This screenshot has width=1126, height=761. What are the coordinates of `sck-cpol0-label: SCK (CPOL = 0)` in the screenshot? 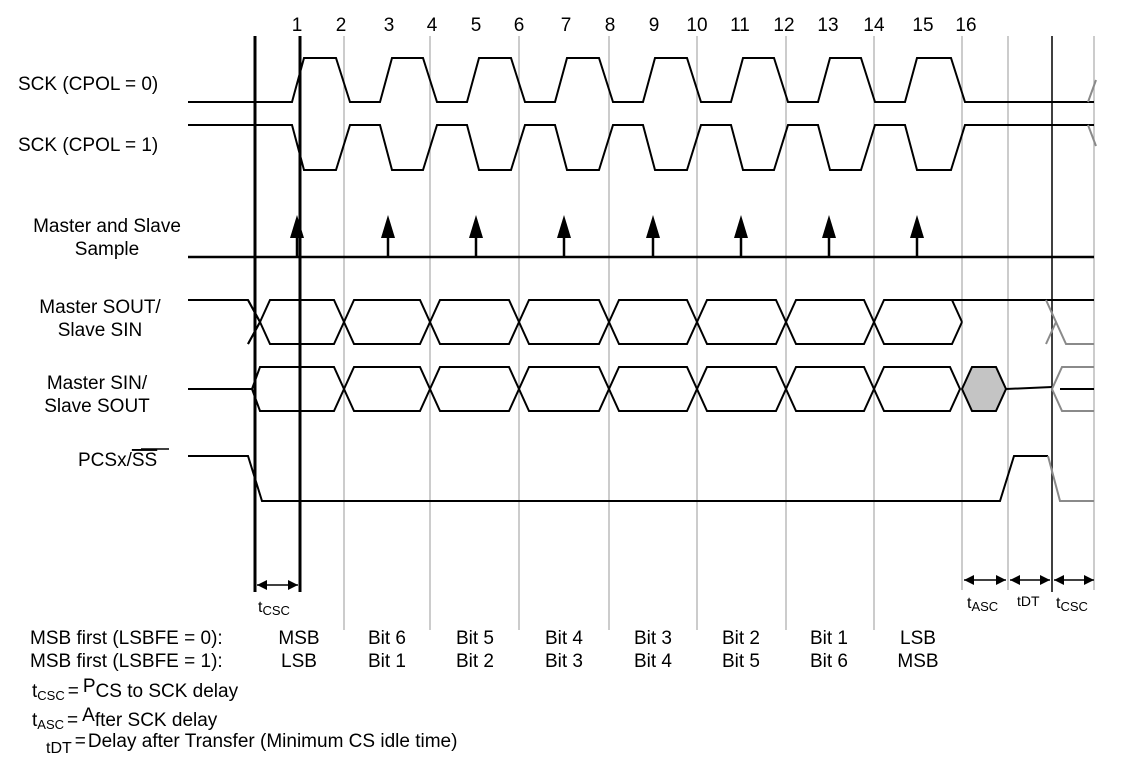 It's located at (88, 84).